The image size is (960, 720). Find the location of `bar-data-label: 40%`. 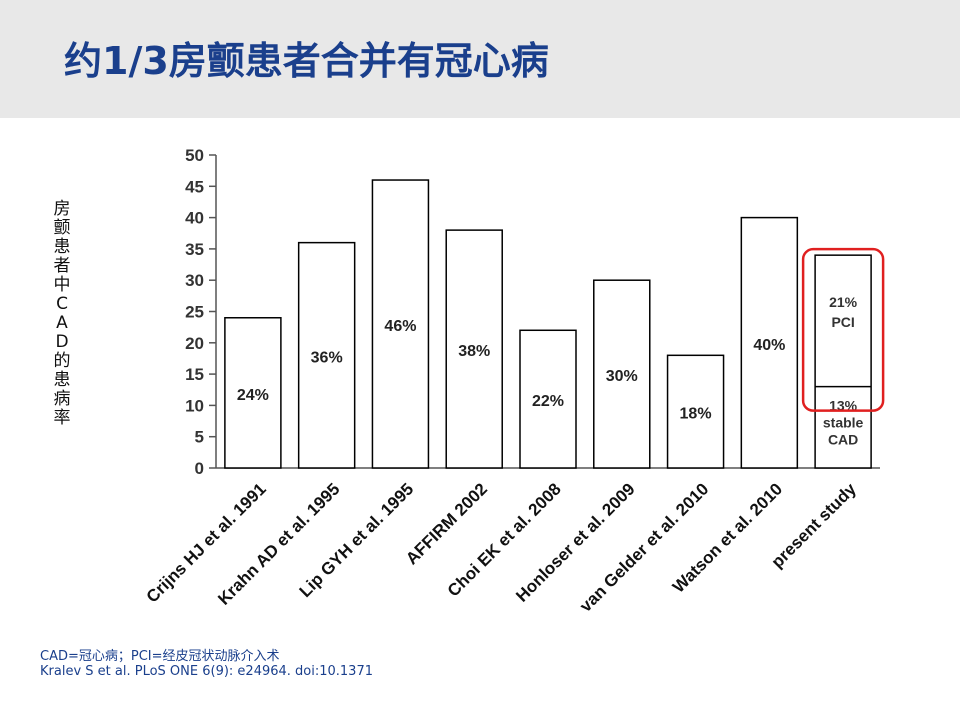

bar-data-label: 40% is located at coordinates (769, 345).